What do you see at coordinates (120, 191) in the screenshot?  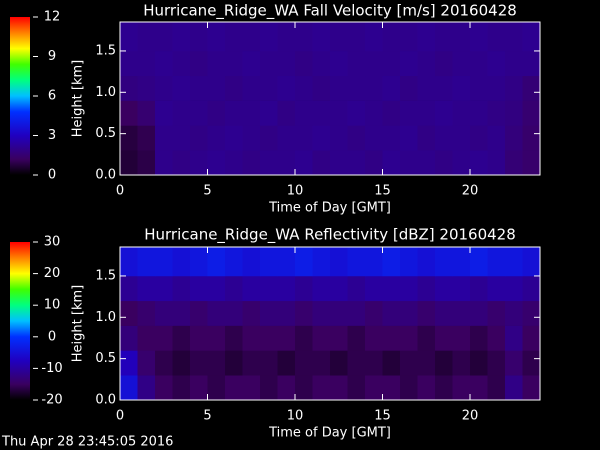 I see `x-tick-label: 0` at bounding box center [120, 191].